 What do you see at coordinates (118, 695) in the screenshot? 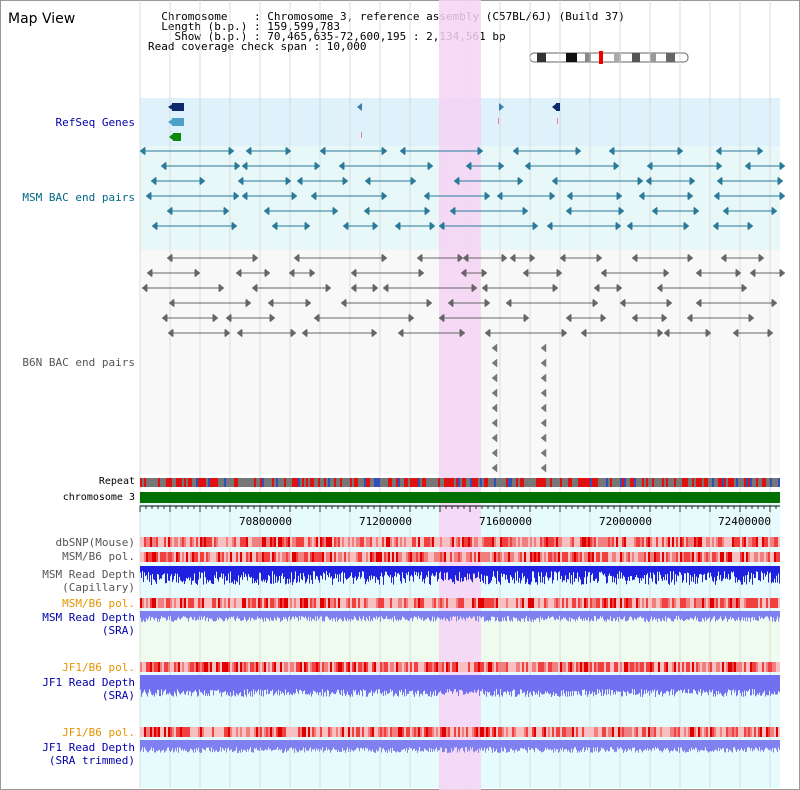
I see `track-label-jf1-depth-sra-sub: (SRA)` at bounding box center [118, 695].